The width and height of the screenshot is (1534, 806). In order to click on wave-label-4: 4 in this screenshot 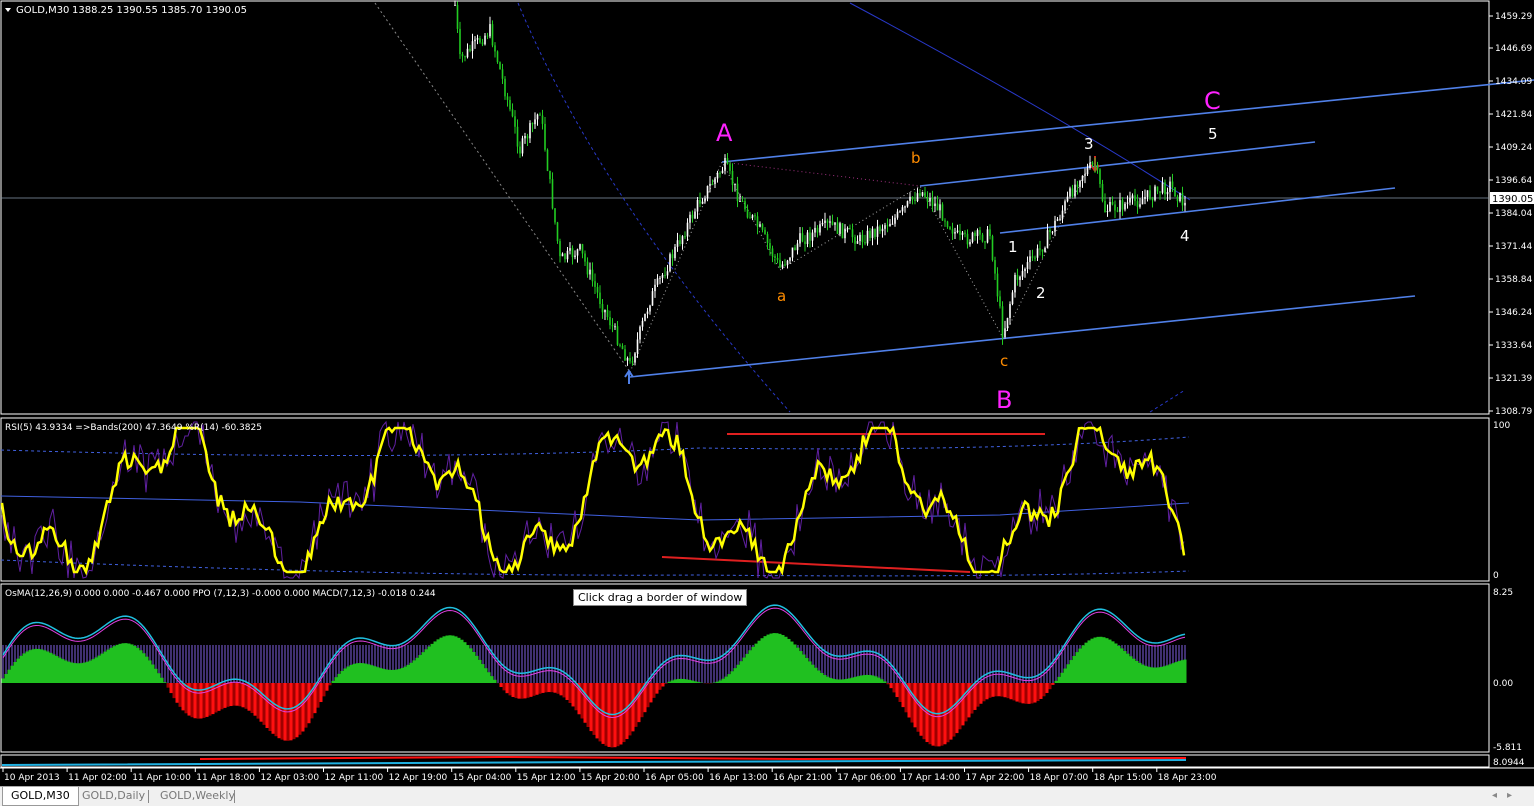, I will do `click(1185, 236)`.